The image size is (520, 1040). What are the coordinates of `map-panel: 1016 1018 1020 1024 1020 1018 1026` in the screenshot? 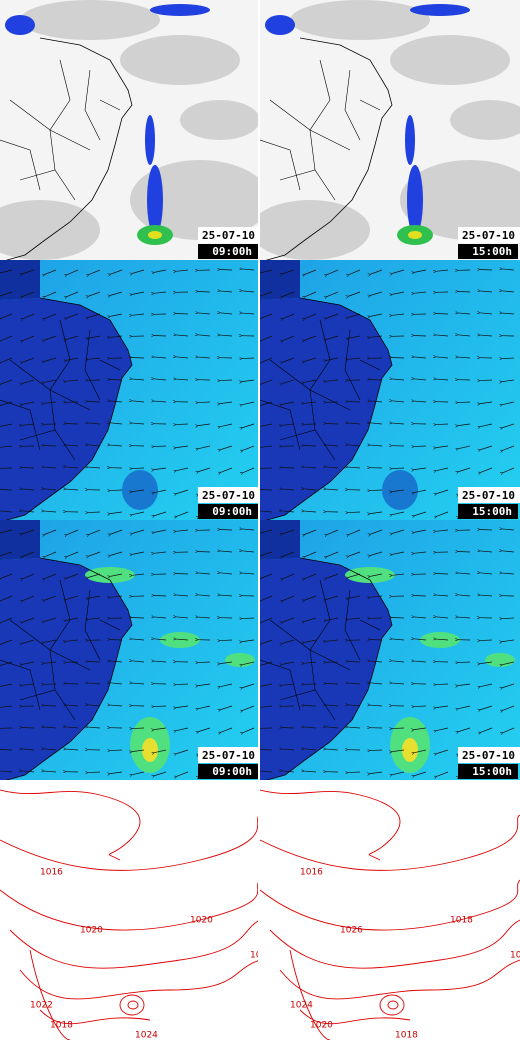 It's located at (390, 910).